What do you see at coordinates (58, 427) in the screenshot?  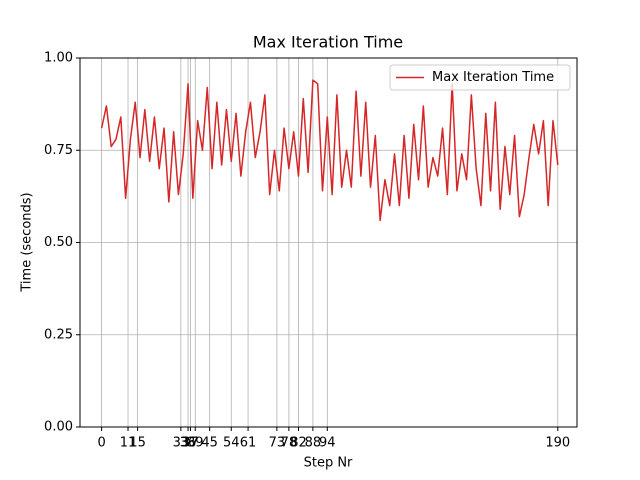 I see `y-tick-label: 0.00` at bounding box center [58, 427].